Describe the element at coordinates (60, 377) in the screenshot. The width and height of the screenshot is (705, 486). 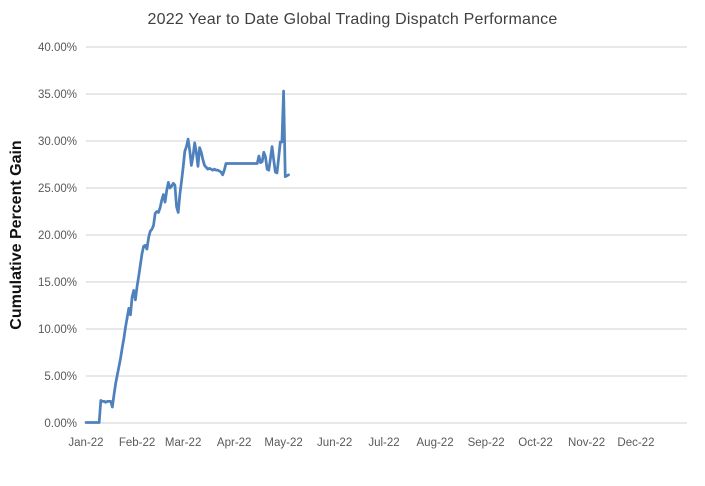
I see `y-tick-label: 5.00%` at that location.